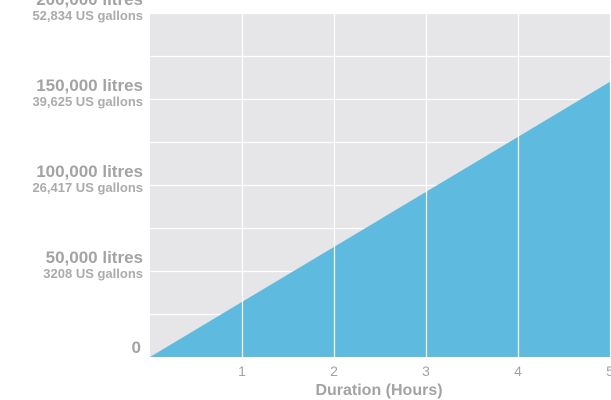 This screenshot has width=611, height=400. I want to click on x-tick-label: 3, so click(426, 371).